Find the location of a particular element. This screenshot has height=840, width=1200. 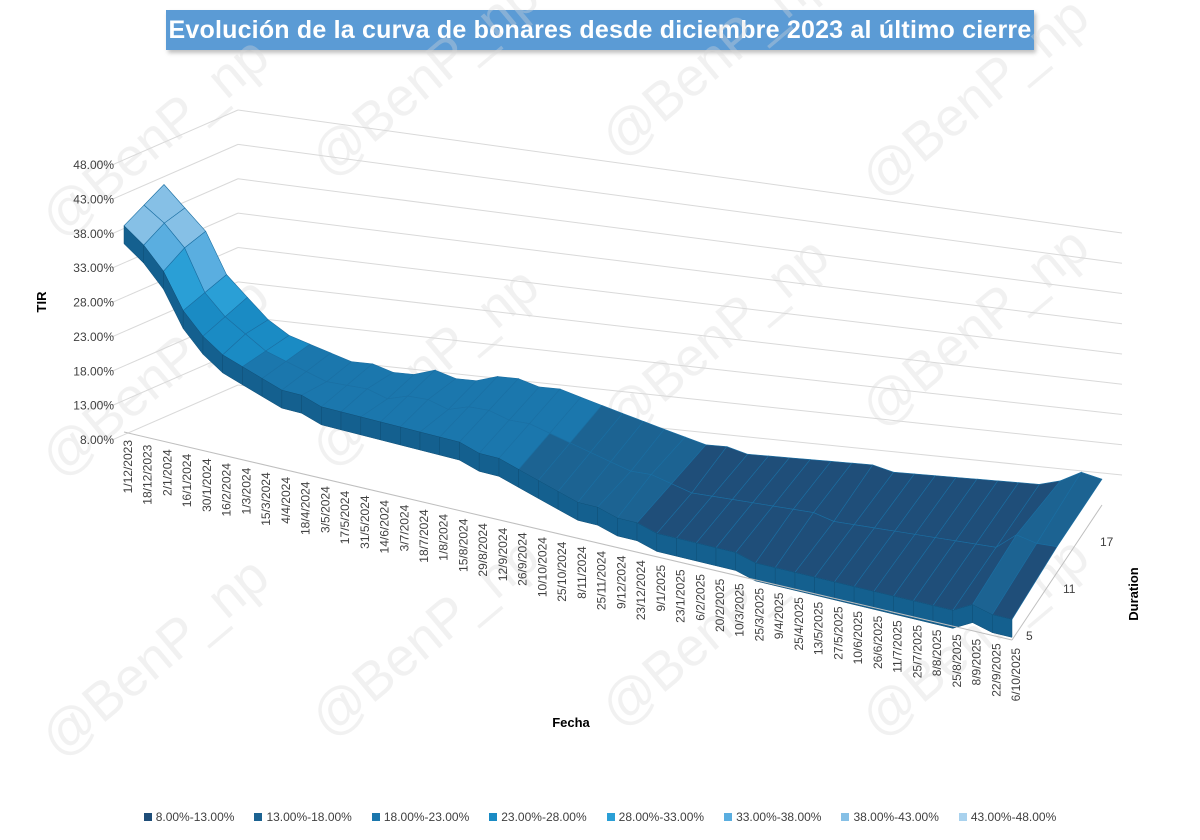

y-tick-label: 18.00% is located at coordinates (93, 371).